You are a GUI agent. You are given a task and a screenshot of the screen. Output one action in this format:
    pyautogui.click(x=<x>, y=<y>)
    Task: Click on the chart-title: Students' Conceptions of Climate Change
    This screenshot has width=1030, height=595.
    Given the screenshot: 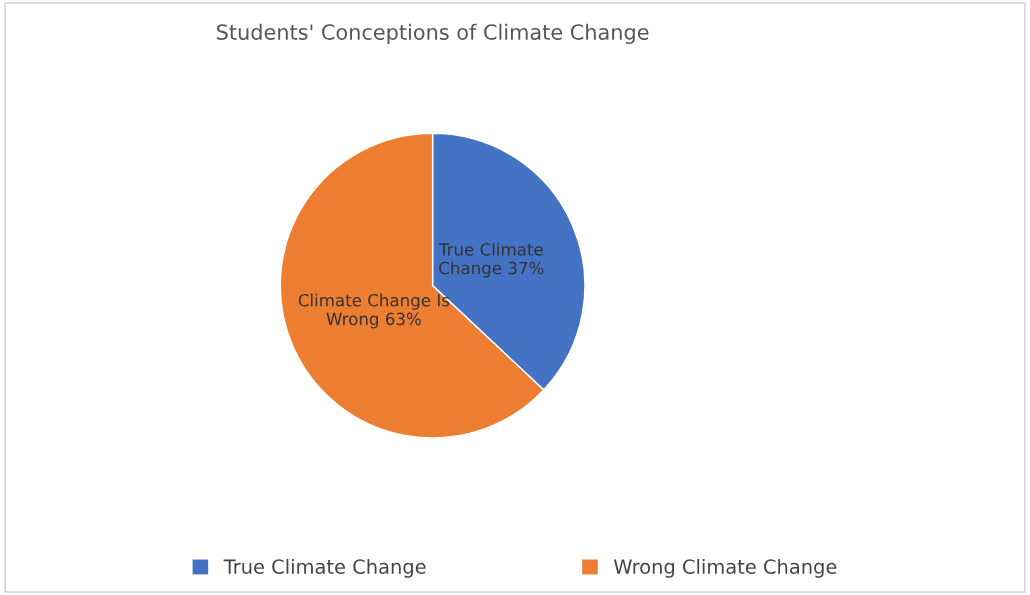 What is the action you would take?
    pyautogui.click(x=433, y=33)
    